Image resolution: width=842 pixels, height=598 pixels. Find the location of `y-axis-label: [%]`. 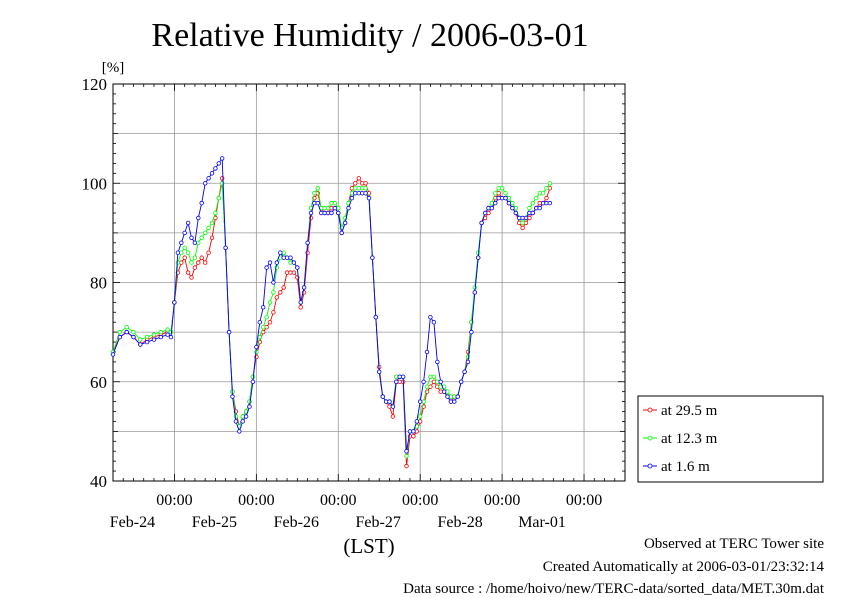

y-axis-label: [%] is located at coordinates (113, 68).